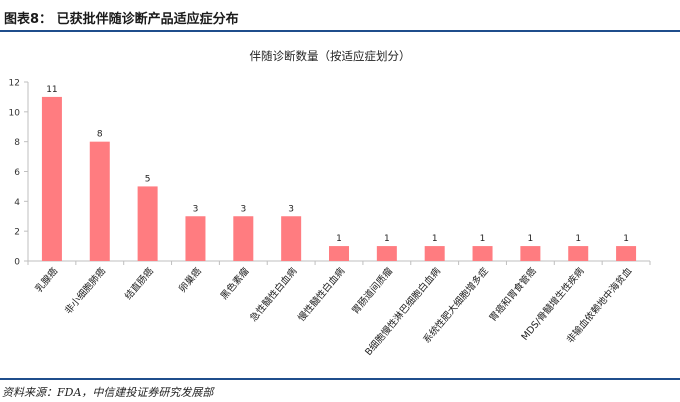  What do you see at coordinates (47, 280) in the screenshot?
I see `x-tick-label: 乳腺癌` at bounding box center [47, 280].